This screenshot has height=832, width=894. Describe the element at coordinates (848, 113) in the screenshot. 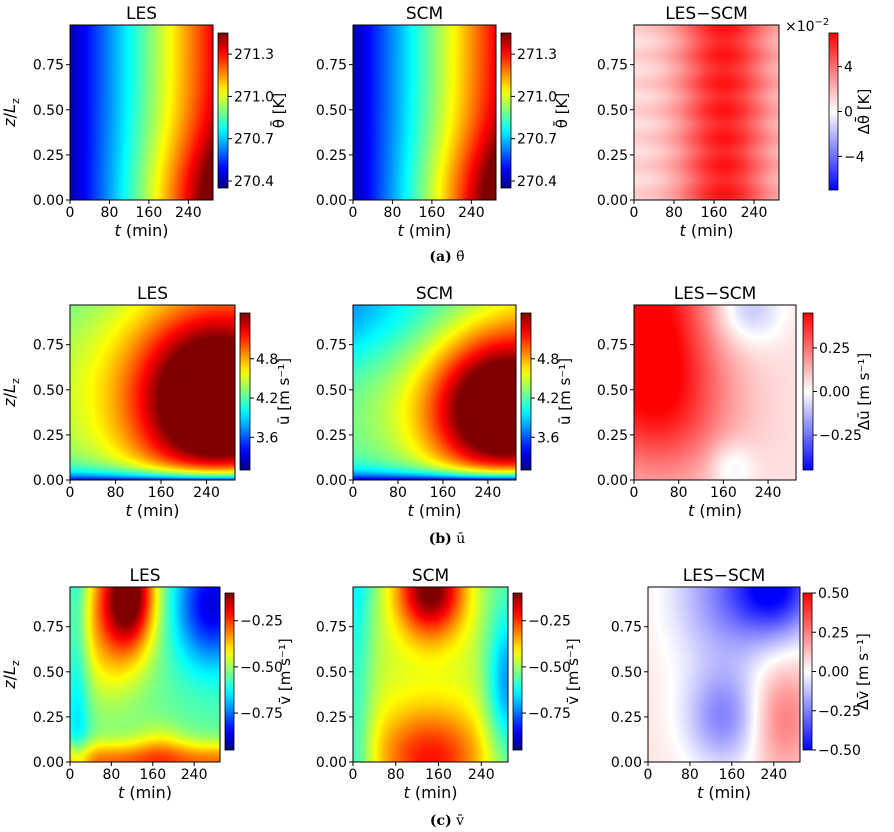

I see `colorbar-tick-label: 0` at that location.